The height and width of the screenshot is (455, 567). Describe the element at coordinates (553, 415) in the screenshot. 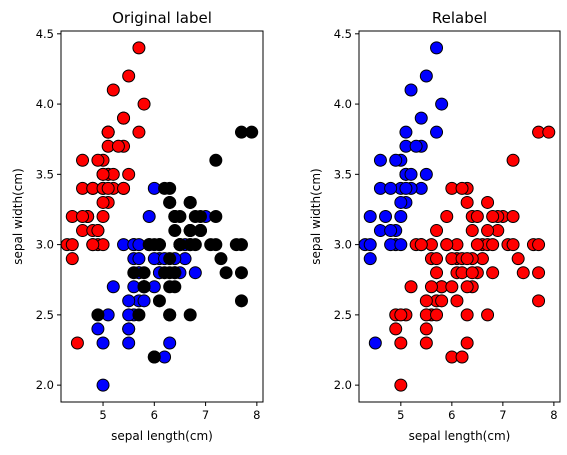

I see `x-tick-label: 8` at that location.